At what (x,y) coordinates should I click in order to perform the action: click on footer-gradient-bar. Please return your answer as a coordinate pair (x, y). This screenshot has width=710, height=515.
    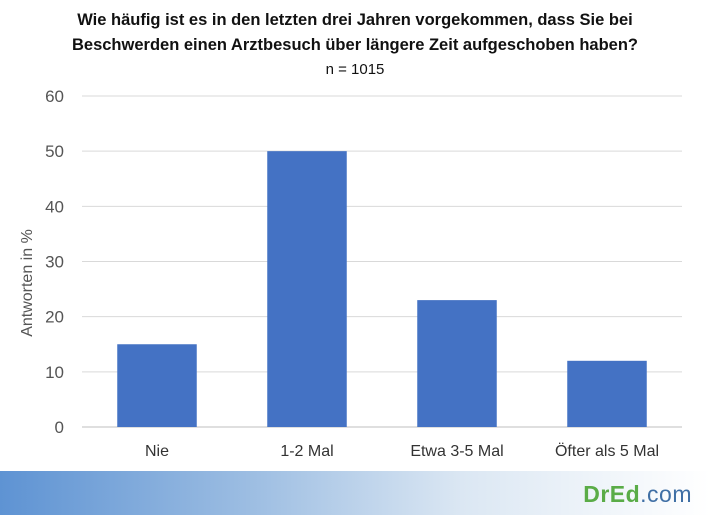
    Looking at the image, I should click on (355, 493).